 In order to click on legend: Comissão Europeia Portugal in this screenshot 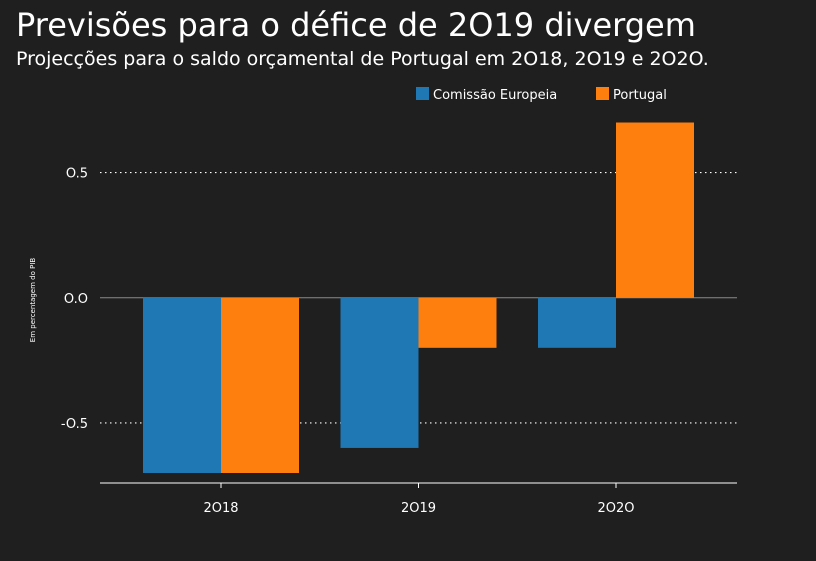, I will do `click(541, 95)`.